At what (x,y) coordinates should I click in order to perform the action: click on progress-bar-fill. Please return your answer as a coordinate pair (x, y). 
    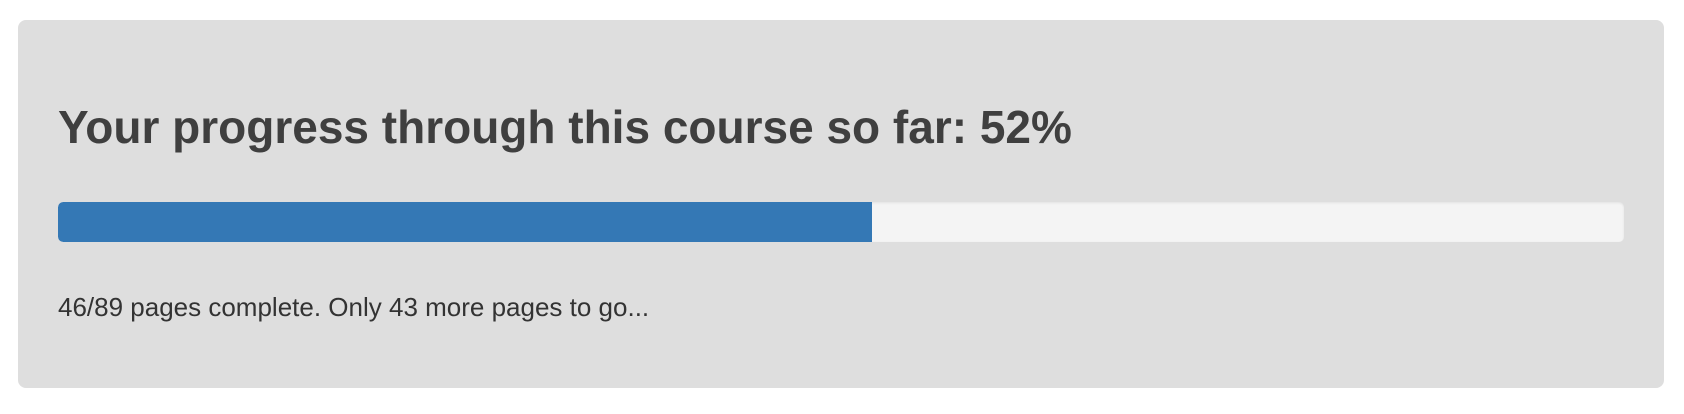
    Looking at the image, I should click on (465, 222).